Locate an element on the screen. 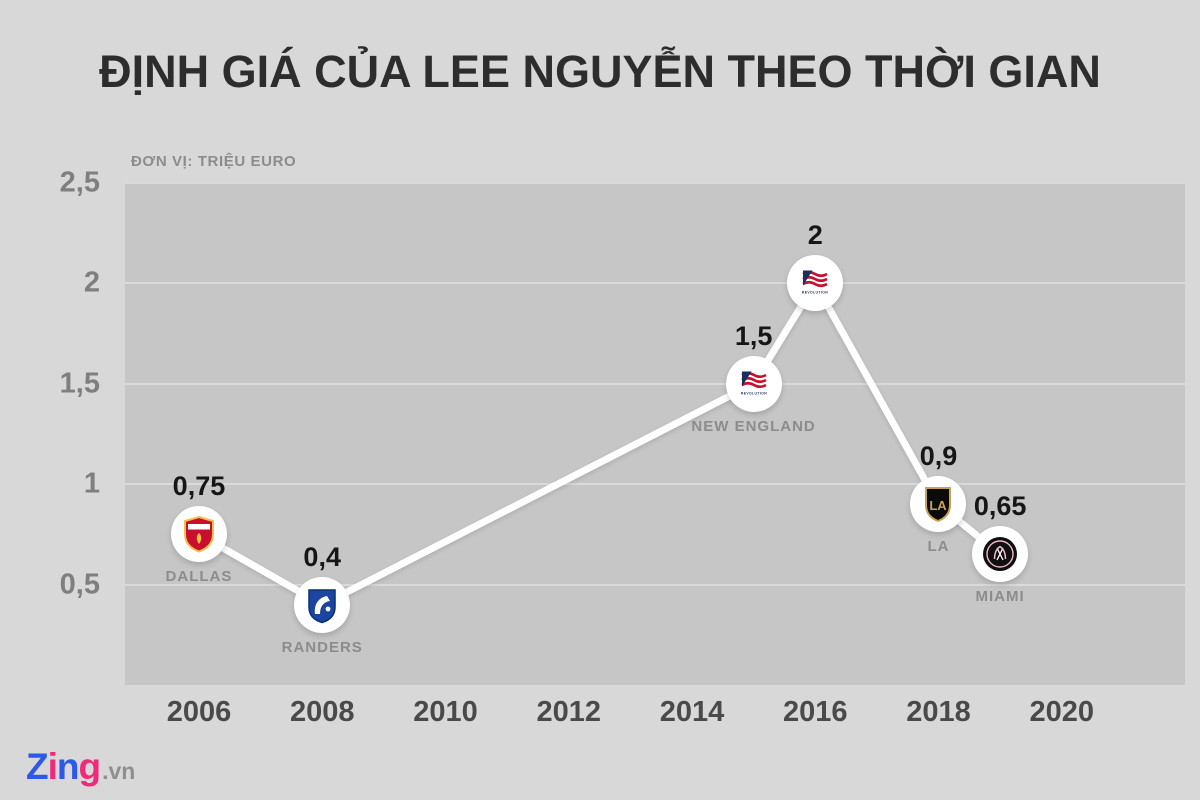 The width and height of the screenshot is (1200, 800). lafc-logo: LA is located at coordinates (938, 504).